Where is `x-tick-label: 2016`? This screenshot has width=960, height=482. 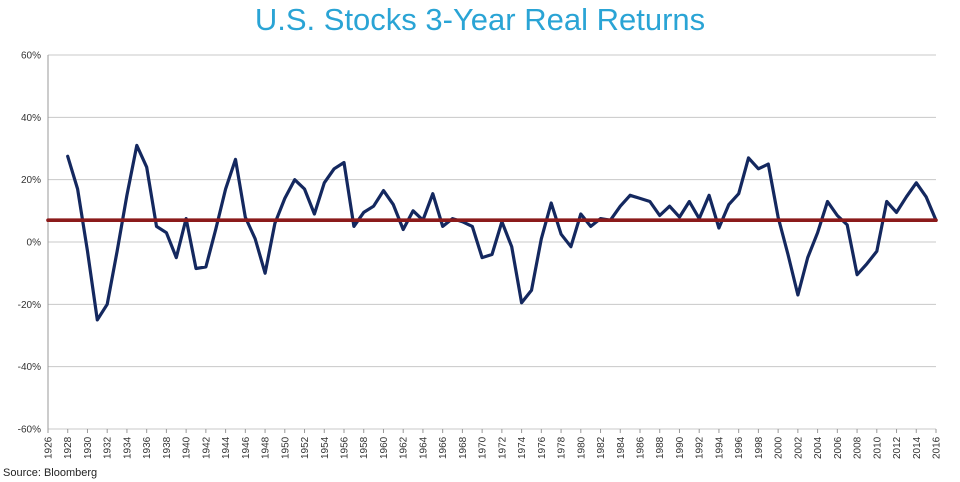
x-tick-label: 2016 is located at coordinates (937, 447).